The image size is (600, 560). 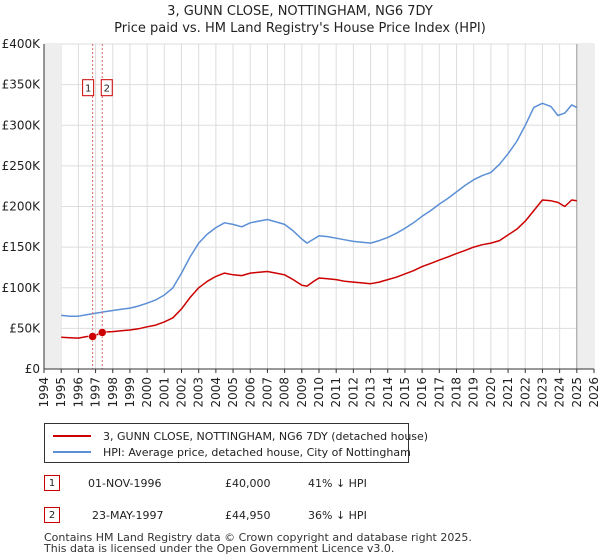 I want to click on post-data-shade, so click(x=585, y=206).